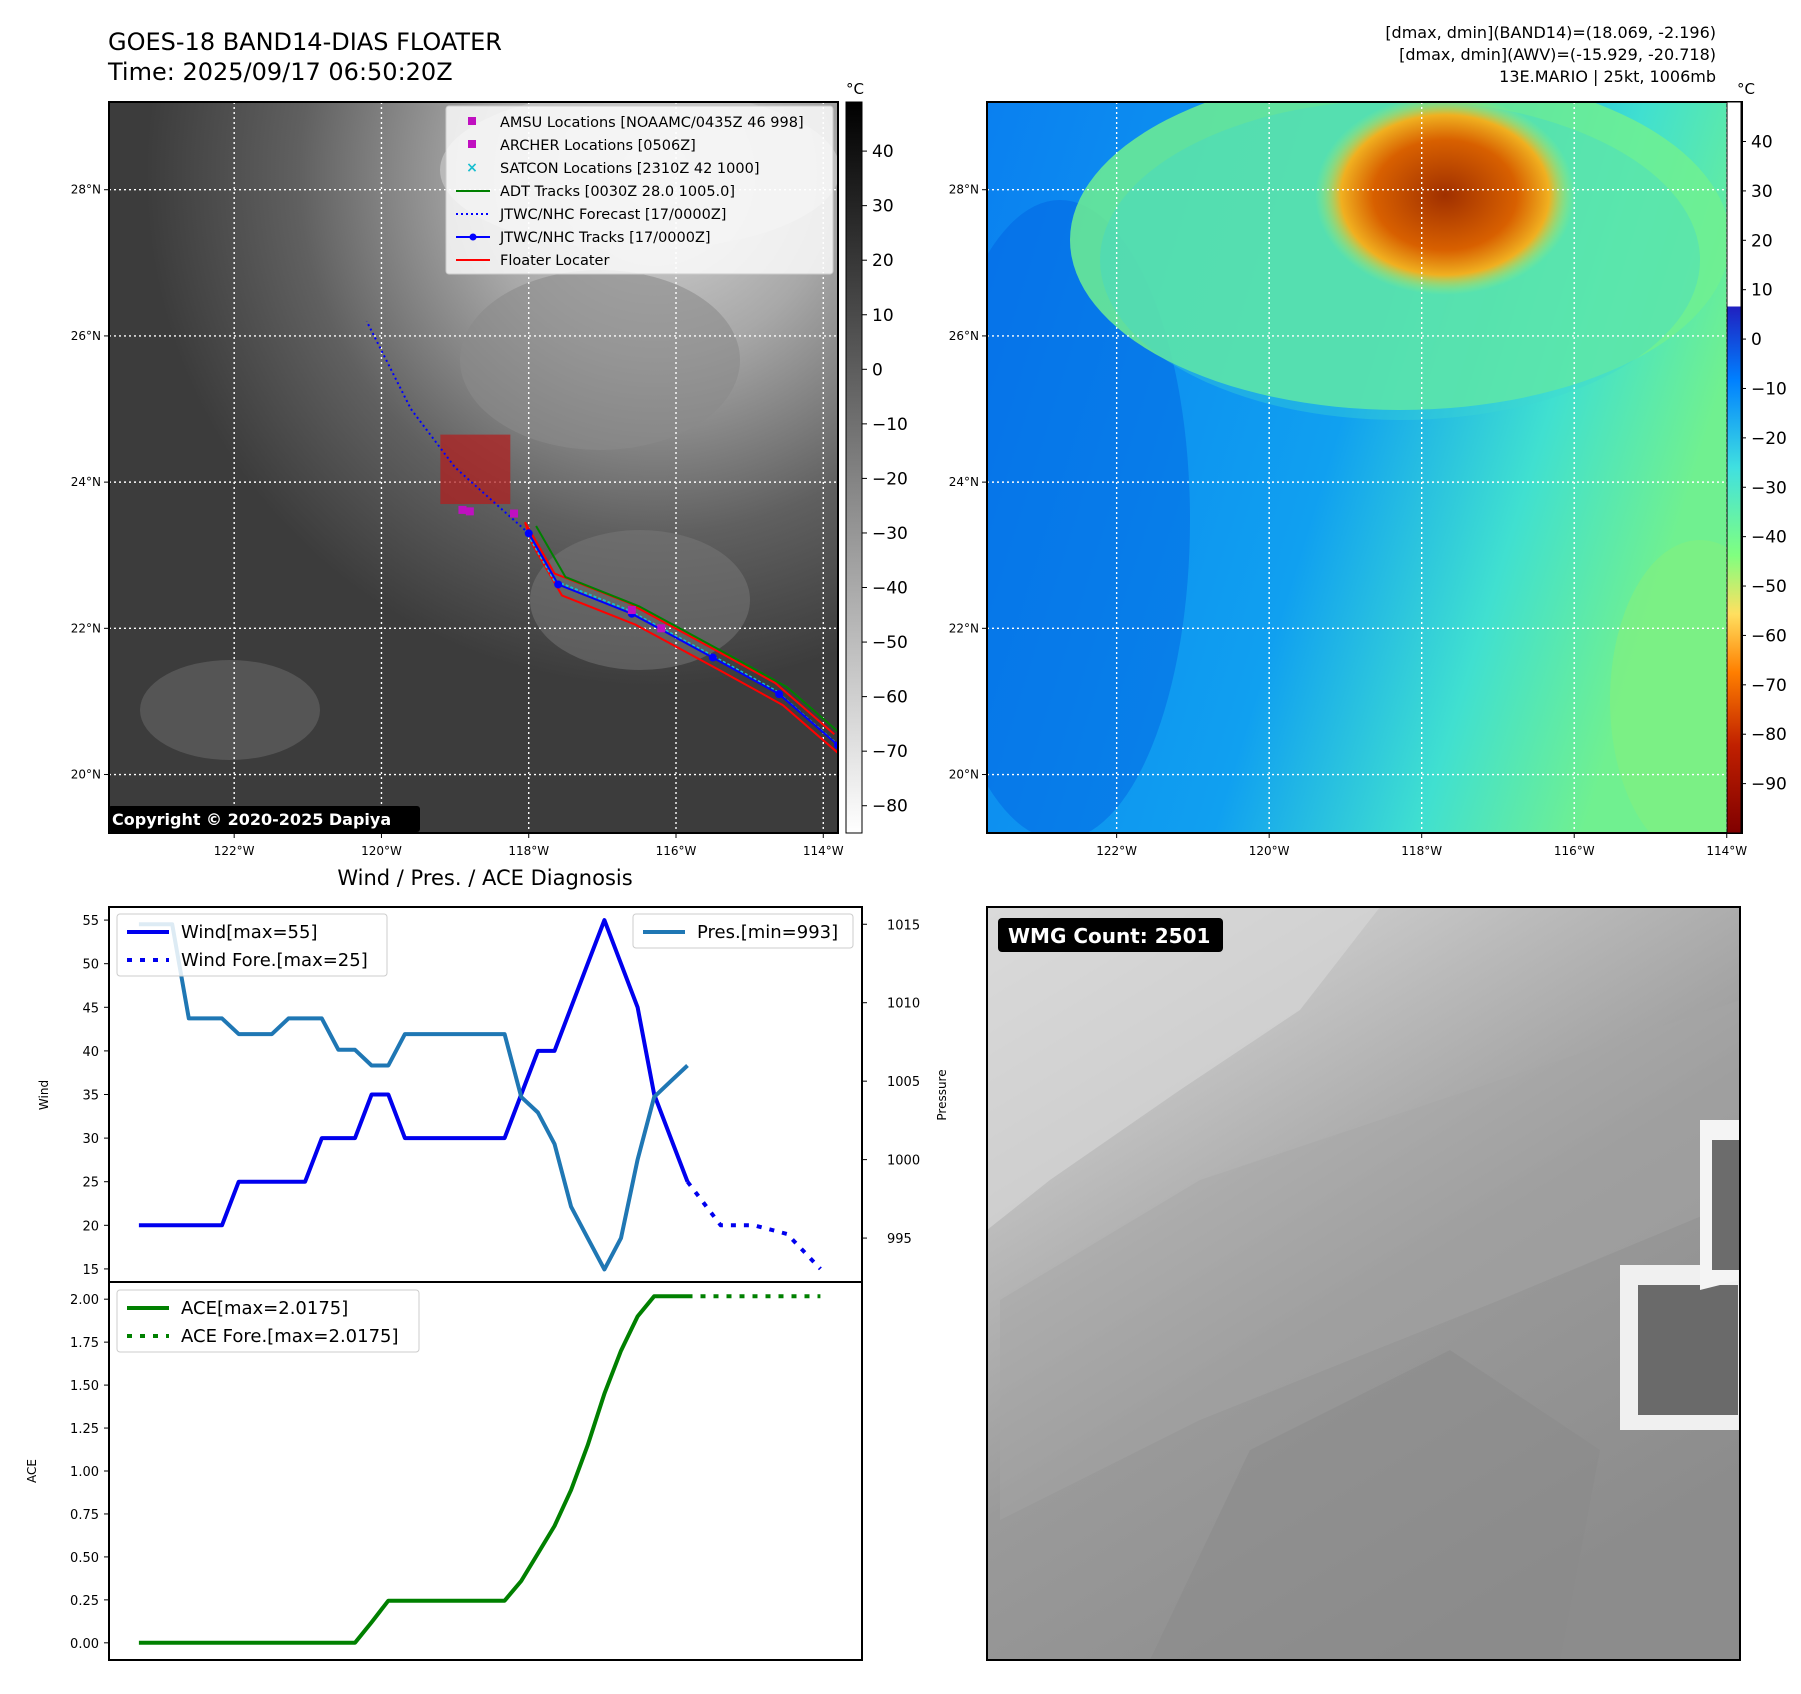 The height and width of the screenshot is (1694, 1801). I want to click on wmg-mid-region, so click(1370, 1260).